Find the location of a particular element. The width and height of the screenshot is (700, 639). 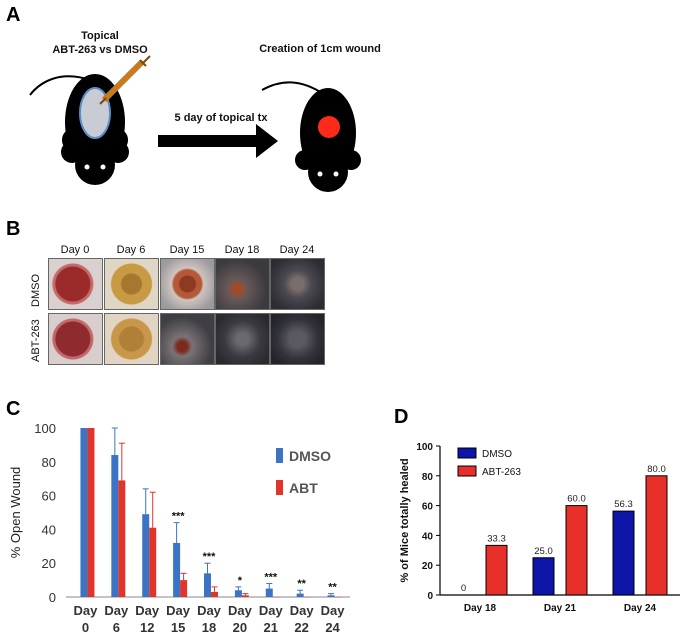

legend-label-abt-263: ABT-263 is located at coordinates (501, 472).